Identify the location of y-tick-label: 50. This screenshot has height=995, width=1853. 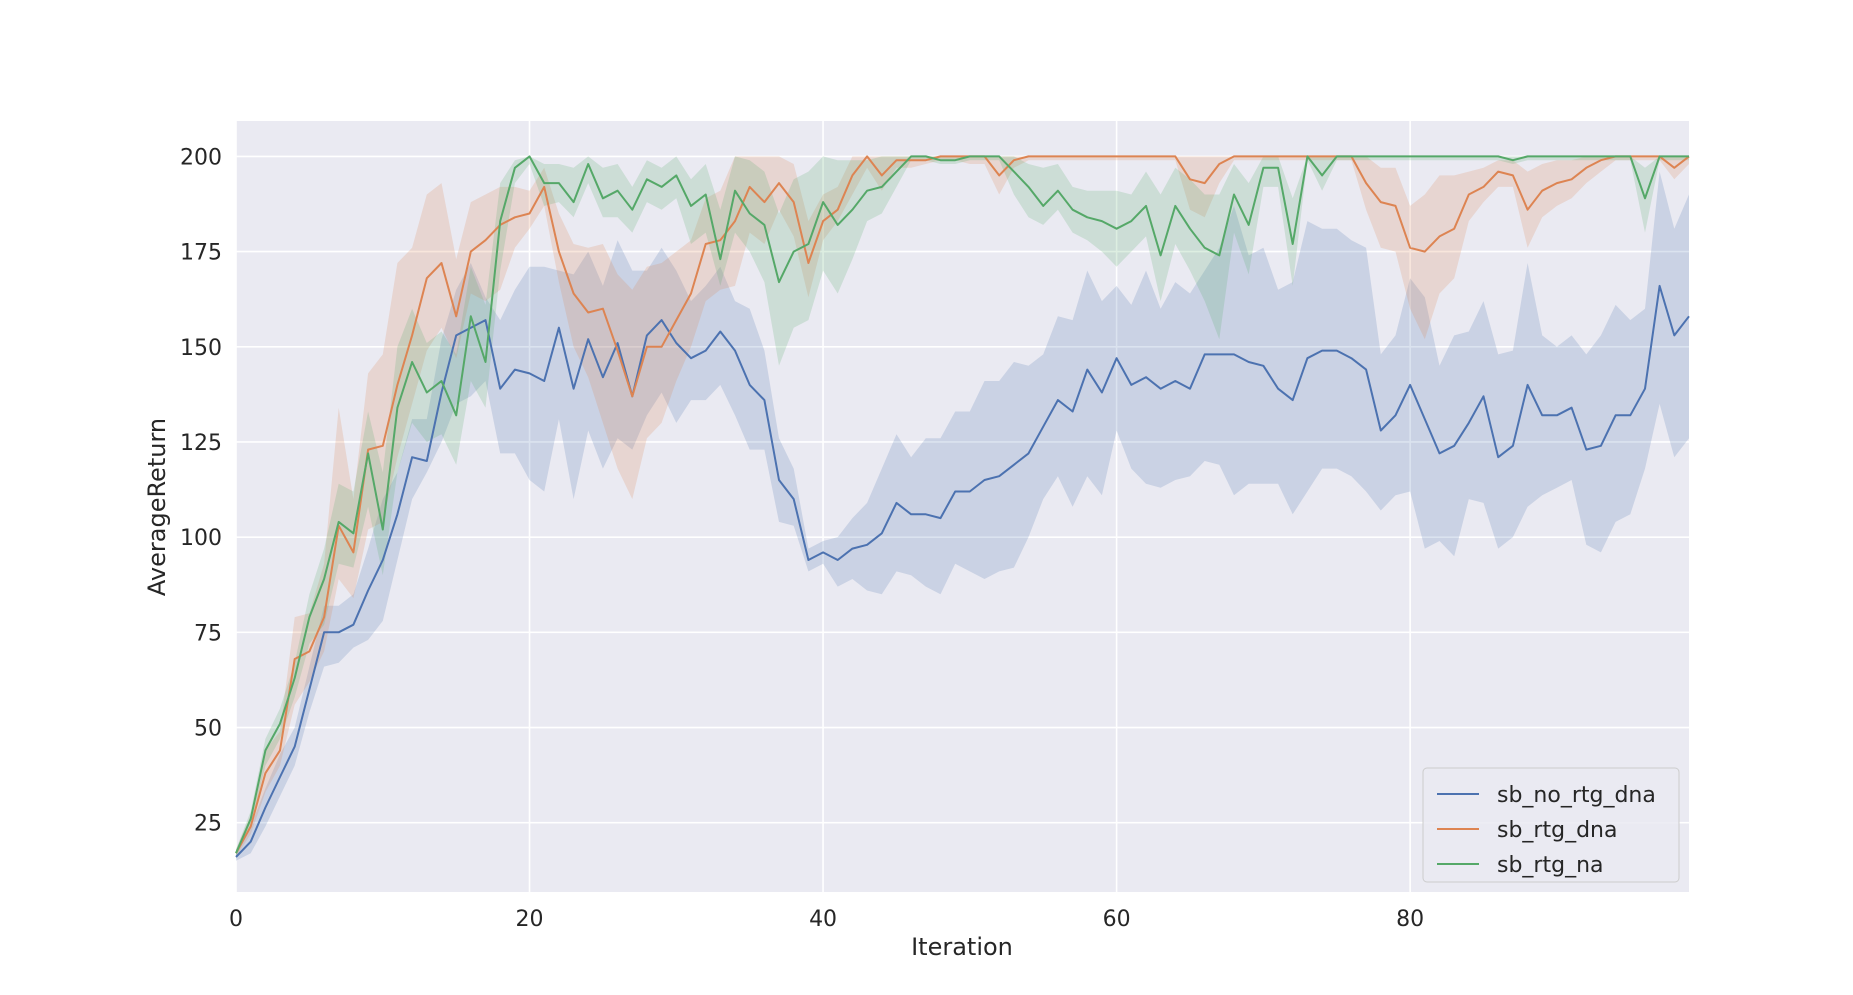
(208, 729).